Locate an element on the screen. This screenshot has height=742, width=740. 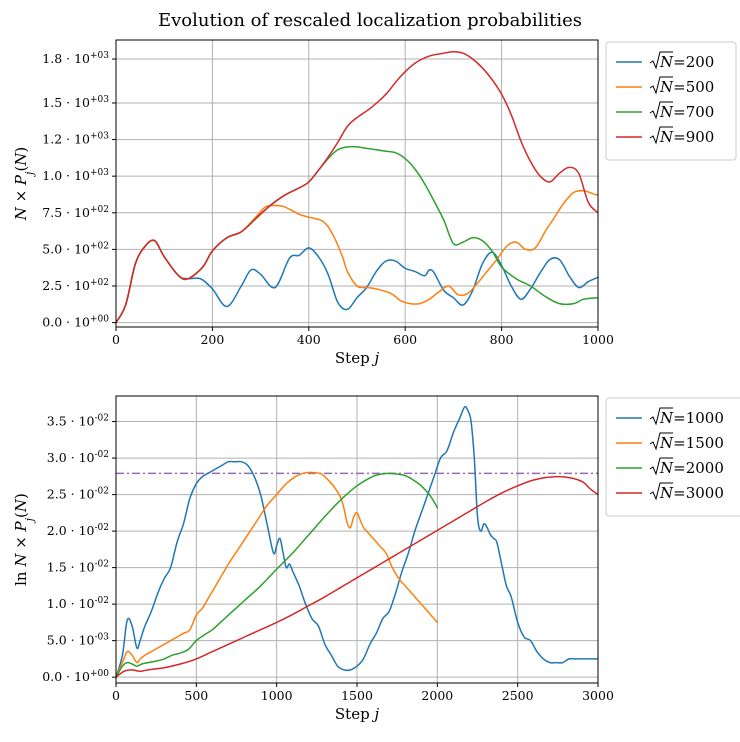
y-tick-label: 1.0 · 10+03 is located at coordinates (75, 175).